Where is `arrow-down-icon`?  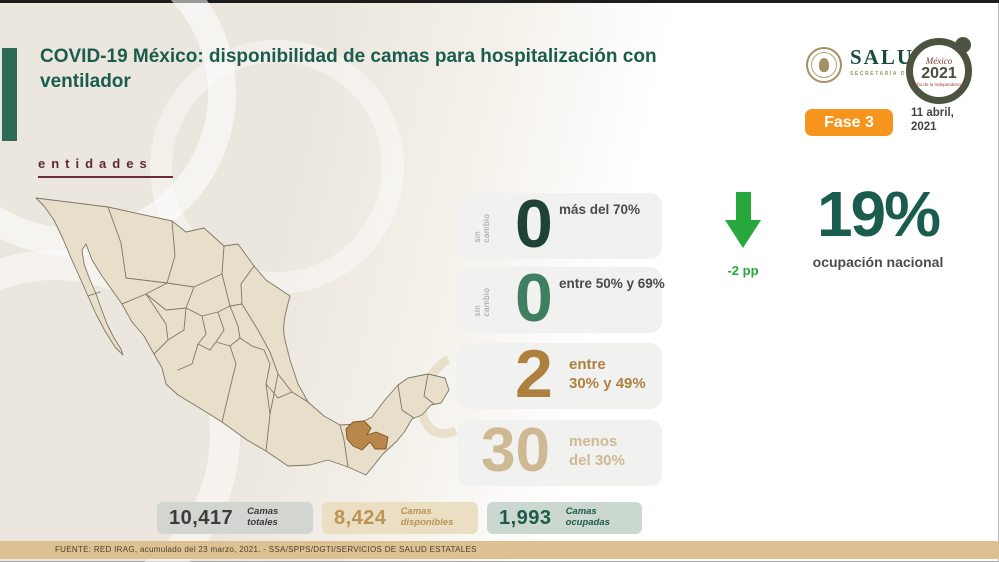 arrow-down-icon is located at coordinates (743, 220).